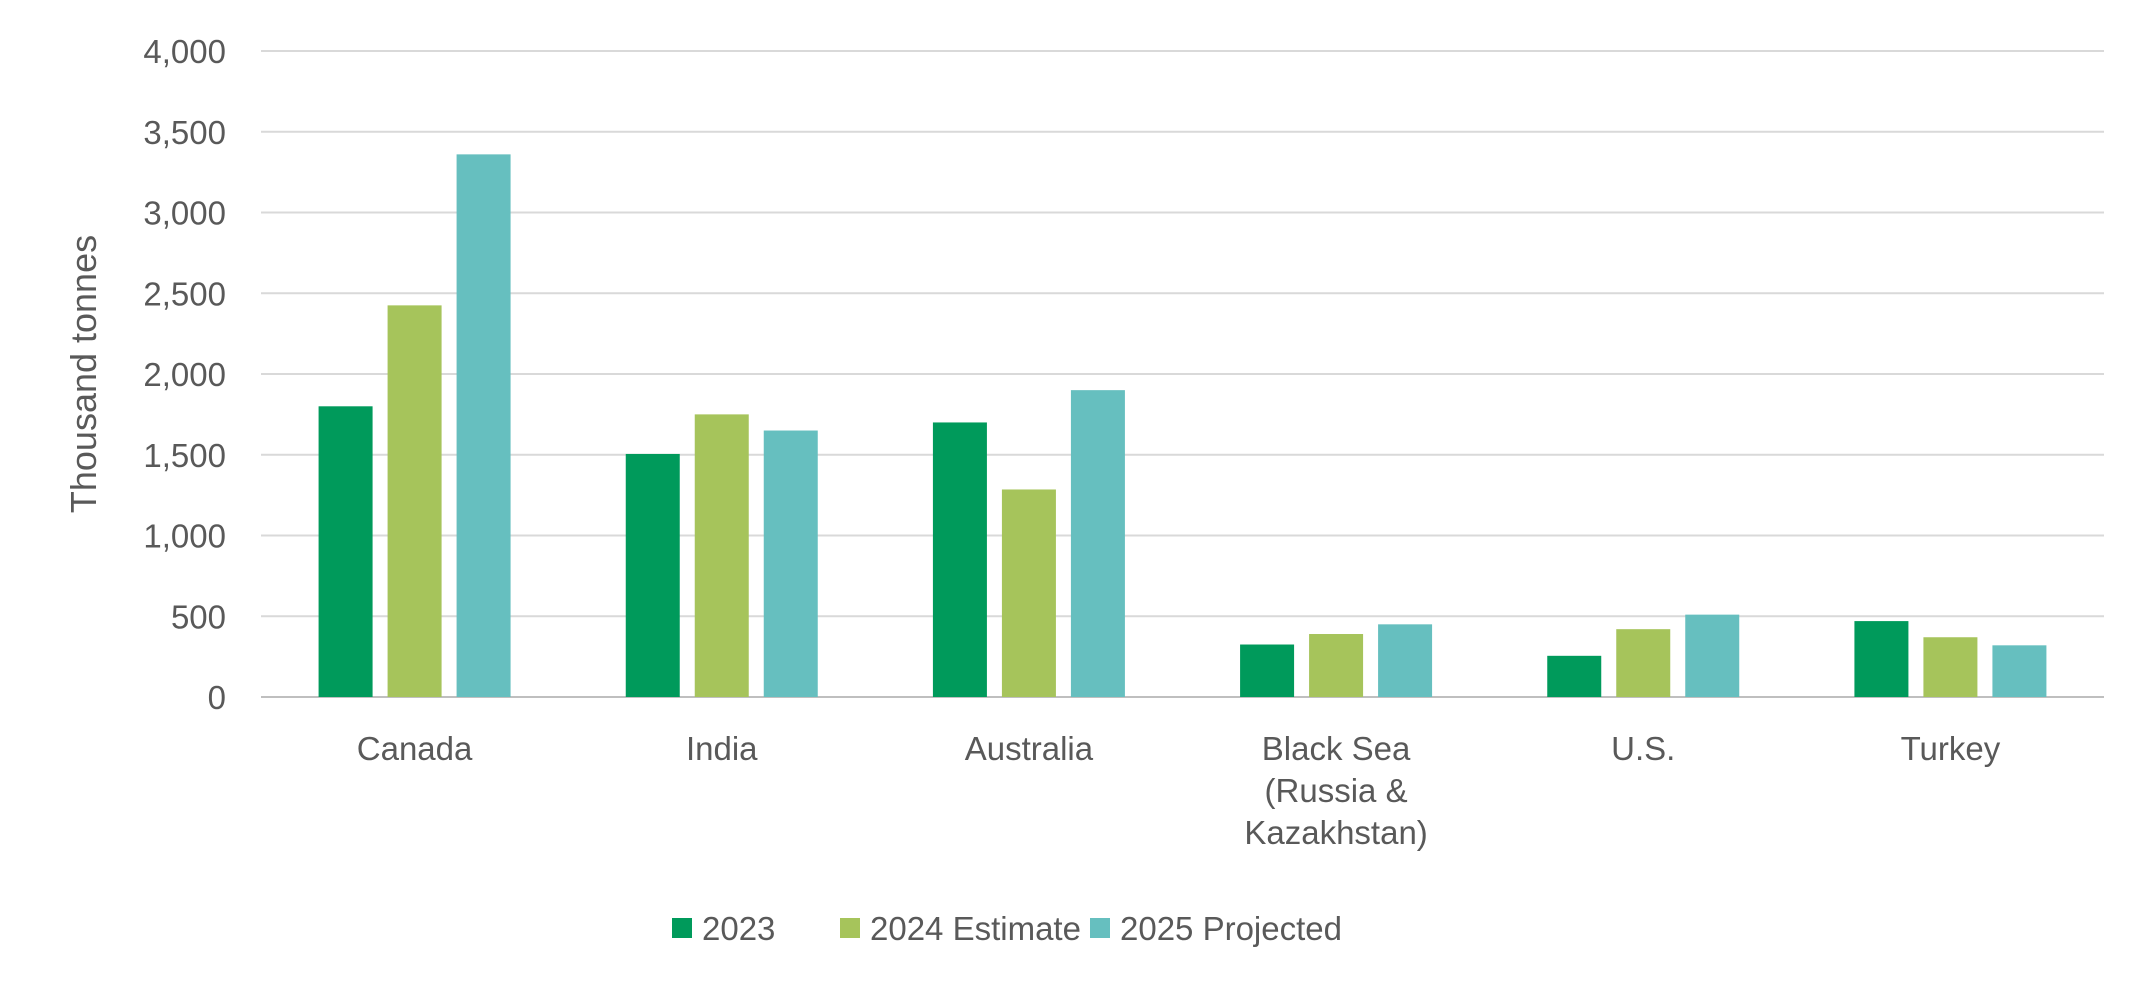 This screenshot has width=2145, height=995. Describe the element at coordinates (184, 132) in the screenshot. I see `y-tick-label: 3,500` at that location.